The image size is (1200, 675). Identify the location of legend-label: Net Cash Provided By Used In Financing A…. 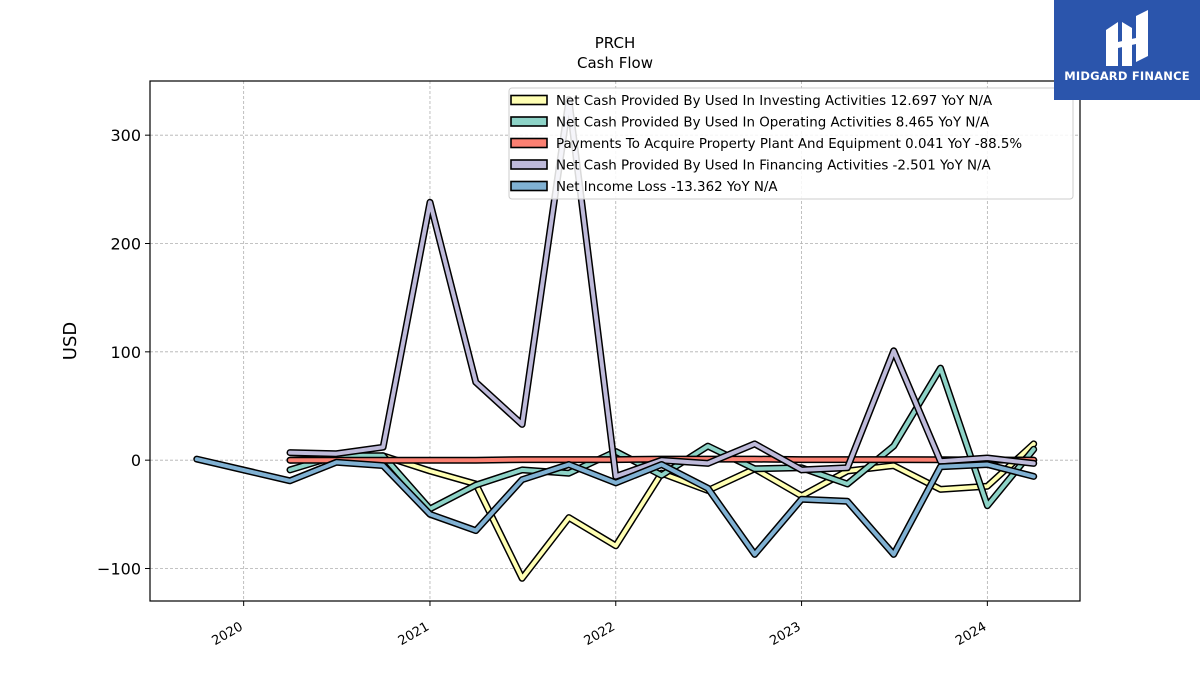
(774, 166).